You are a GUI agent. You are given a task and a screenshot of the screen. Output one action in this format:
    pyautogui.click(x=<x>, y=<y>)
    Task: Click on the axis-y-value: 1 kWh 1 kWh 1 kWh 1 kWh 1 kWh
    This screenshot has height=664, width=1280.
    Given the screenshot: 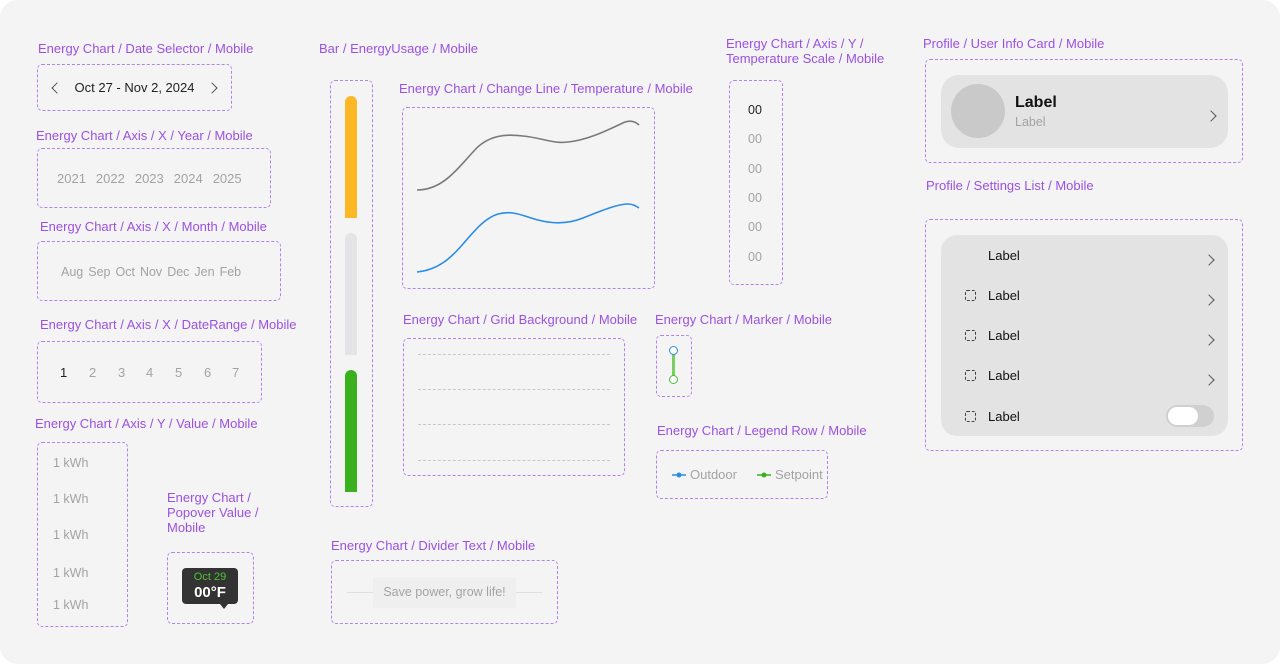 What is the action you would take?
    pyautogui.click(x=82, y=534)
    